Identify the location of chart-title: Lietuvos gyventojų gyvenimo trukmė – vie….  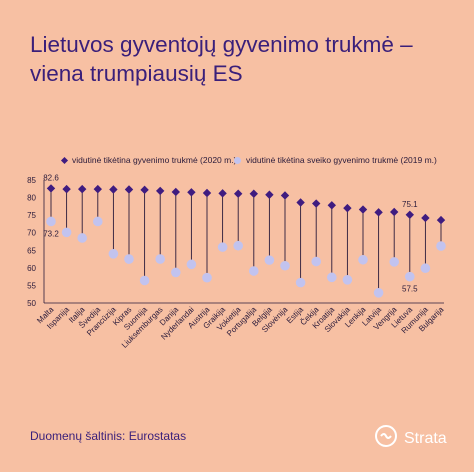
(221, 59).